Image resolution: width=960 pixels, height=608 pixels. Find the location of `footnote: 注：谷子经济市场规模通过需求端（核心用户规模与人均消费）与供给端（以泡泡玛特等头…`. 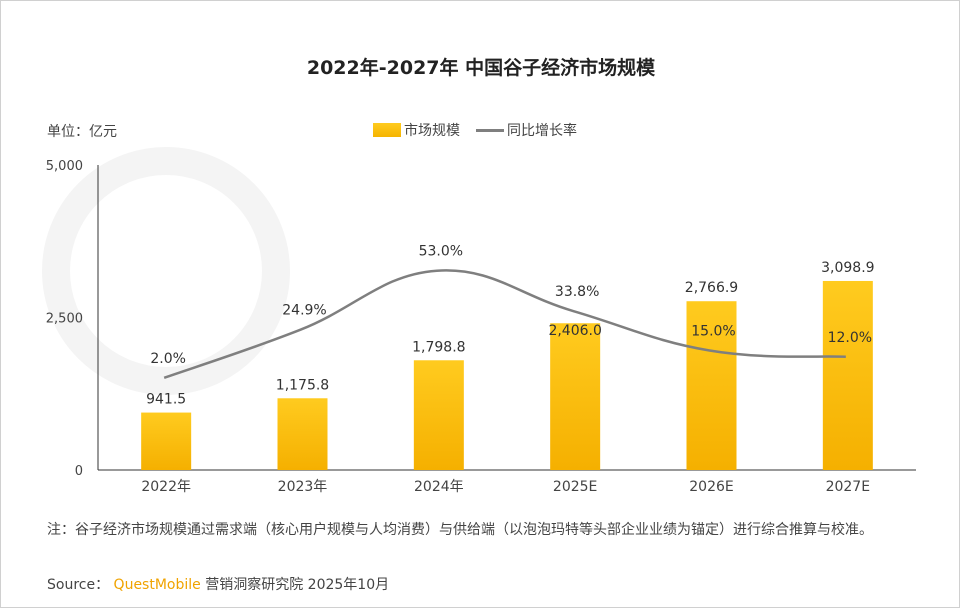

footnote: 注：谷子经济市场规模通过需求端（核心用户规模与人均消费）与供给端（以泡泡玛特等头… is located at coordinates (460, 530).